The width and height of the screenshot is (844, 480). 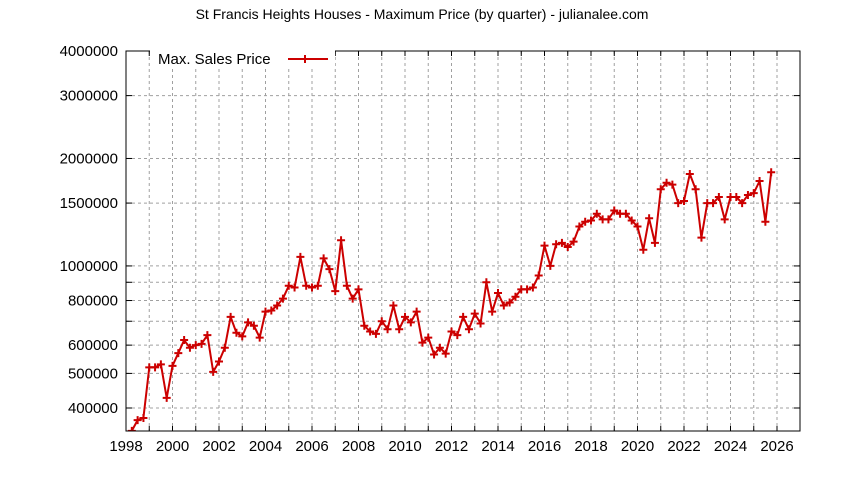 What do you see at coordinates (637, 446) in the screenshot?
I see `x-tick-label: 2020` at bounding box center [637, 446].